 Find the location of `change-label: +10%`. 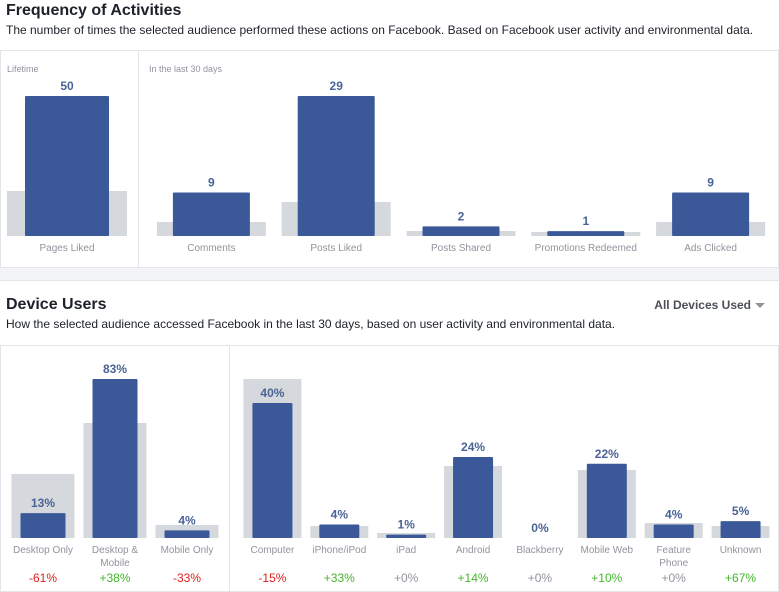

change-label: +10% is located at coordinates (606, 578).